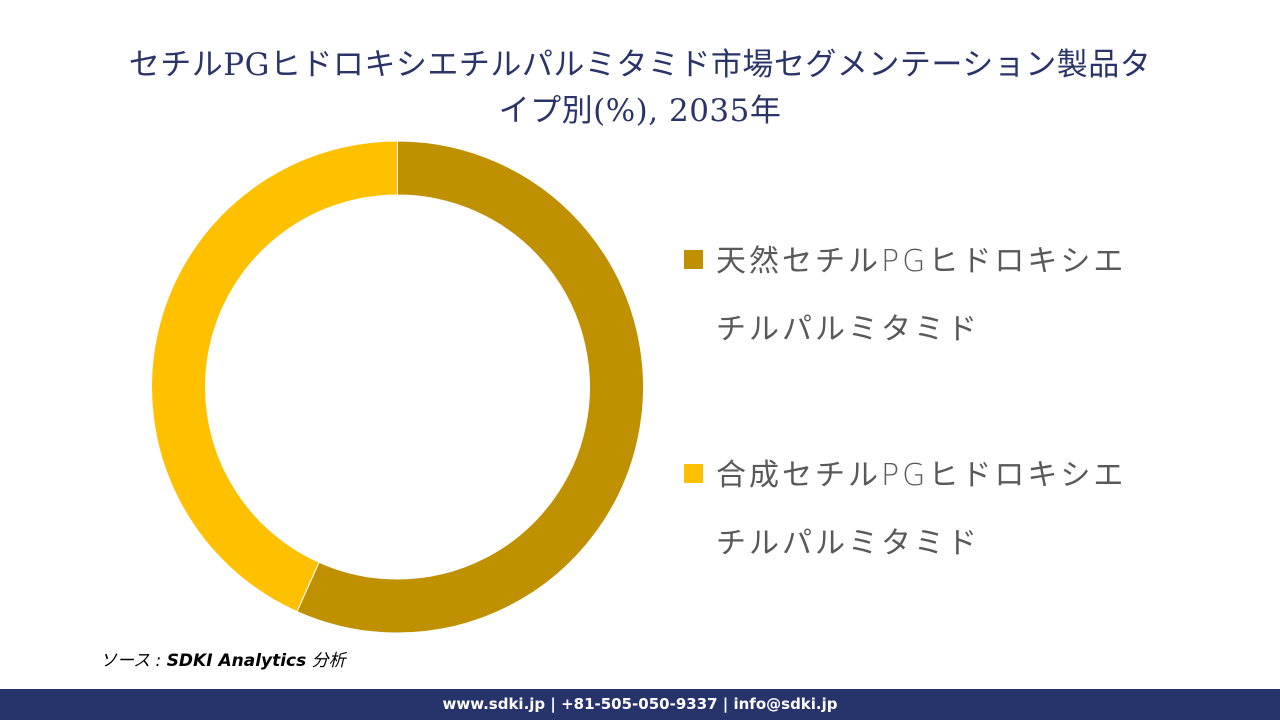 The height and width of the screenshot is (720, 1280). What do you see at coordinates (693, 473) in the screenshot?
I see `legend-swatch-synthetic` at bounding box center [693, 473].